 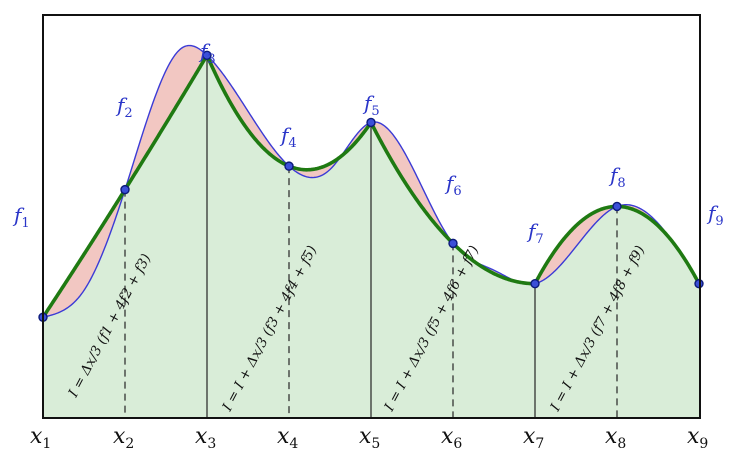 What do you see at coordinates (617, 177) in the screenshot?
I see `f-label-8: f8` at bounding box center [617, 177].